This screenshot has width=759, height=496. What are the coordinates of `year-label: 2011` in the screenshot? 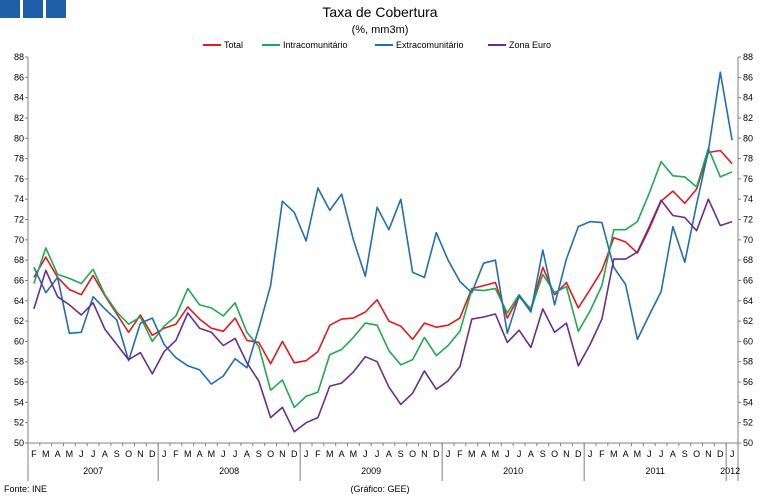 It's located at (654, 471).